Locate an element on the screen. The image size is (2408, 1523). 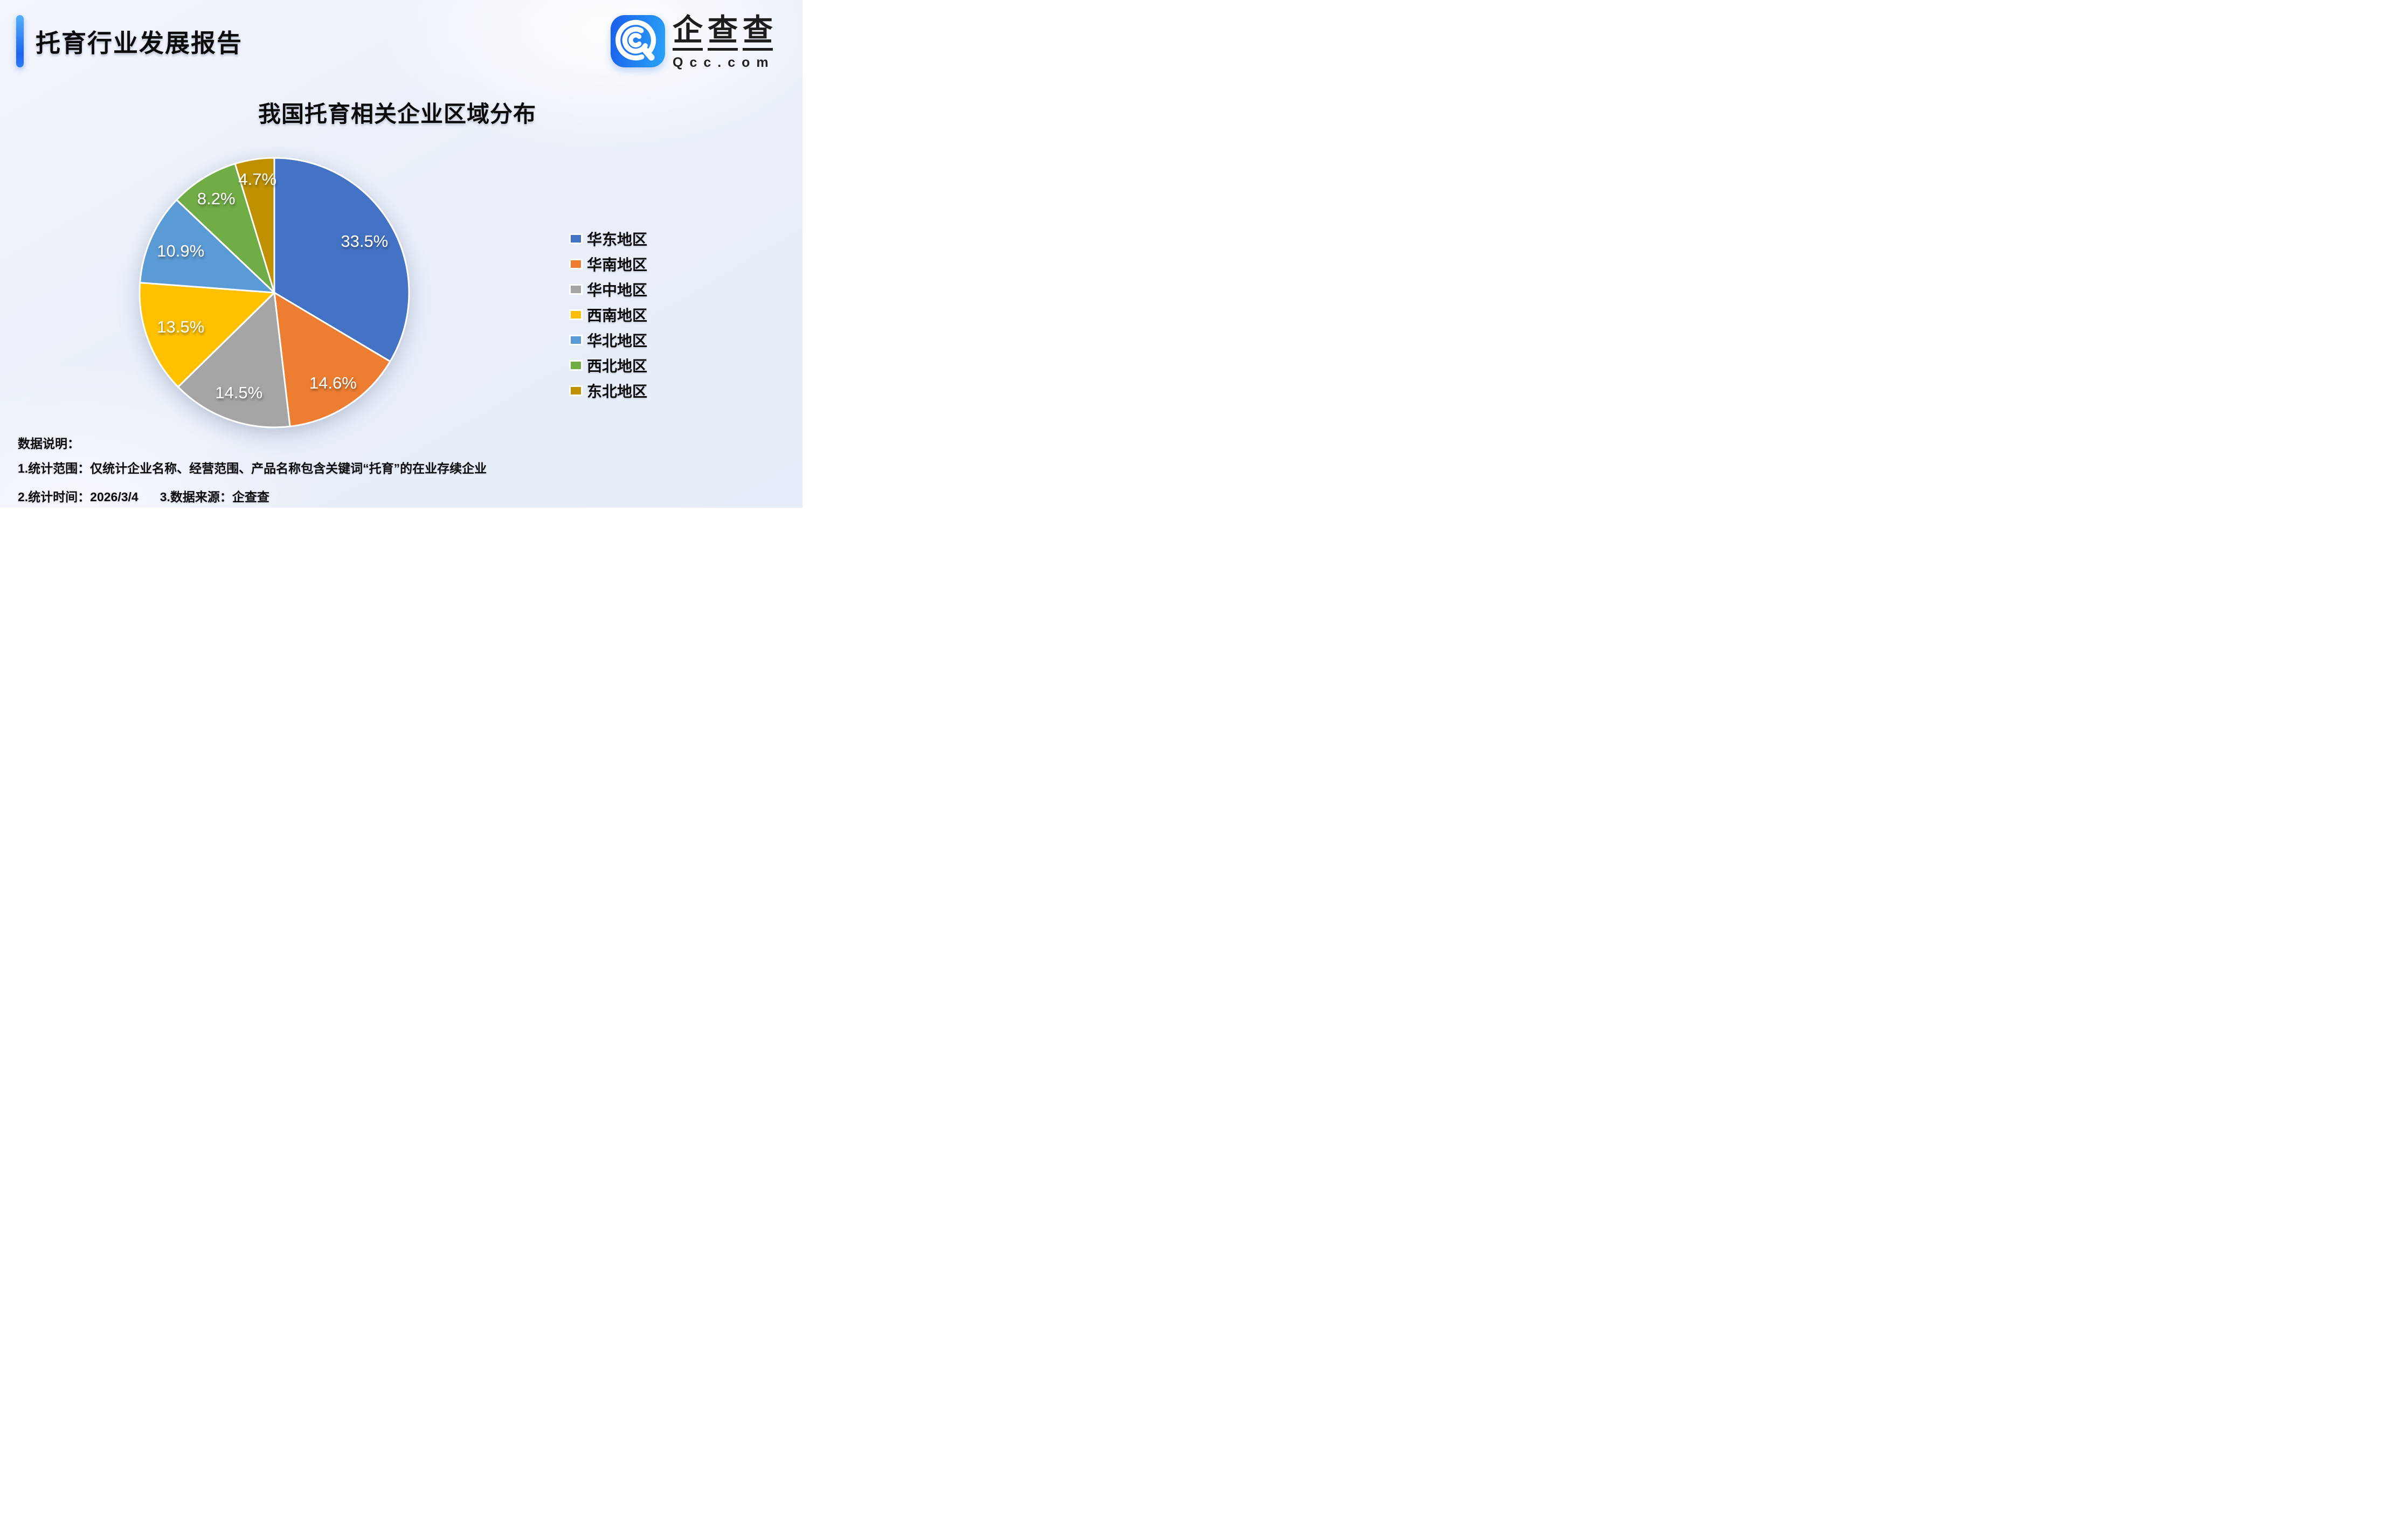
legend: 华东地区华南地区华中地区西南地区华北地区西北地区东北地区 is located at coordinates (608, 318).